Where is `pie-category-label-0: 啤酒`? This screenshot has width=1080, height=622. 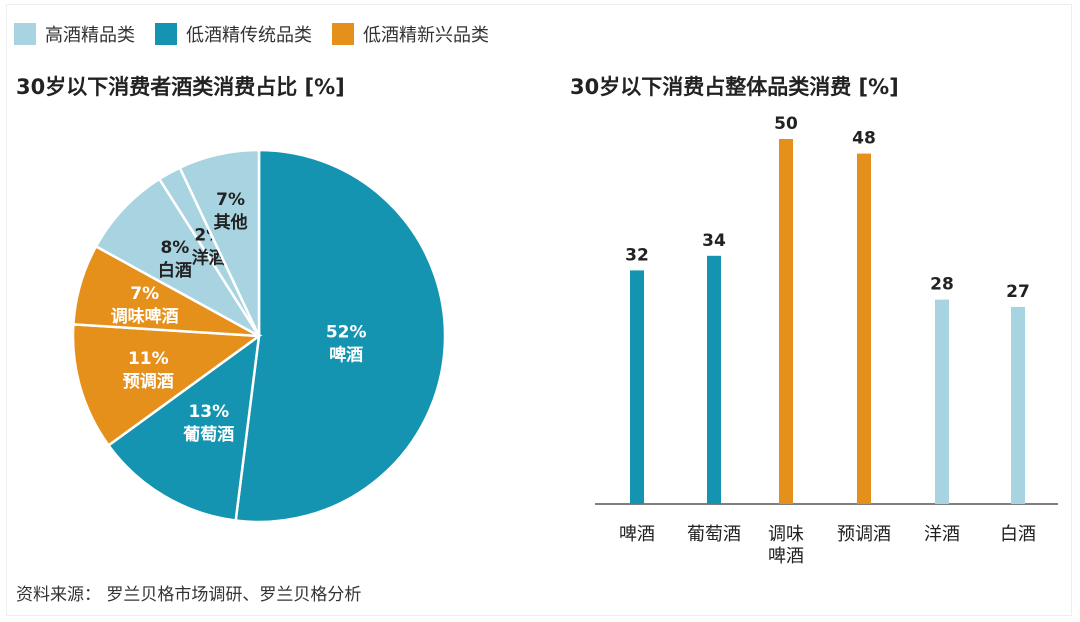 pie-category-label-0: 啤酒 is located at coordinates (346, 355).